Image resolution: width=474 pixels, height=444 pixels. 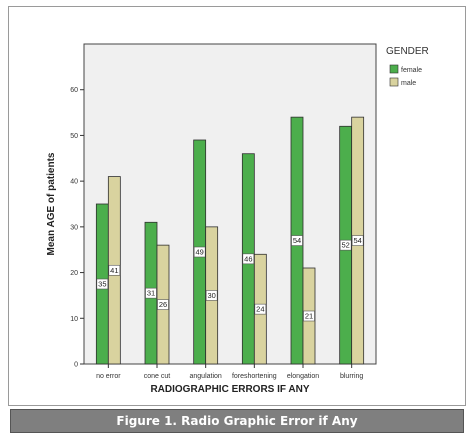 What do you see at coordinates (408, 83) in the screenshot?
I see `legend-label-male: male` at bounding box center [408, 83].